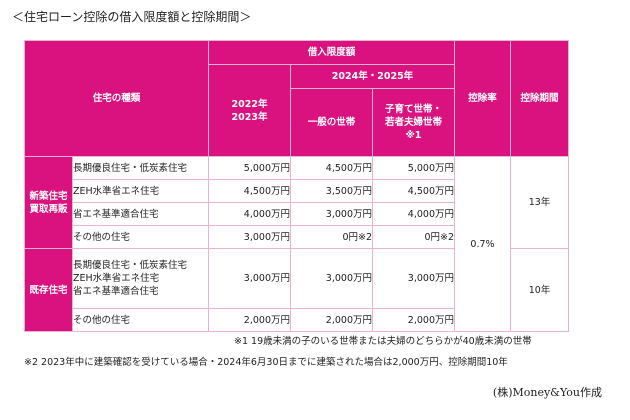 The height and width of the screenshot is (420, 630). Describe the element at coordinates (539, 202) in the screenshot. I see `period-new-cell: 13年` at that location.